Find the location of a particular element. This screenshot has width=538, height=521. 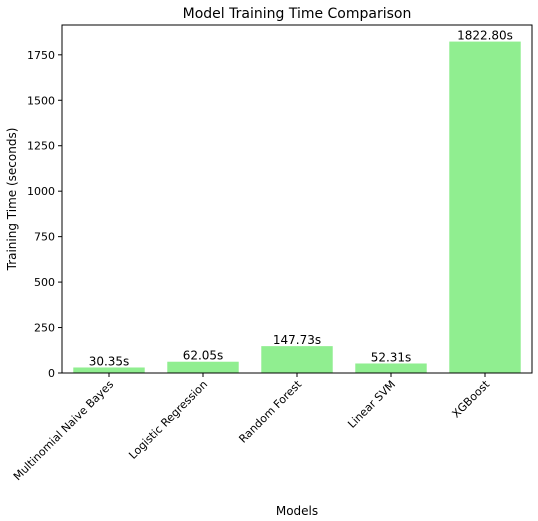

y-tick-label: 1250 is located at coordinates (41, 146).